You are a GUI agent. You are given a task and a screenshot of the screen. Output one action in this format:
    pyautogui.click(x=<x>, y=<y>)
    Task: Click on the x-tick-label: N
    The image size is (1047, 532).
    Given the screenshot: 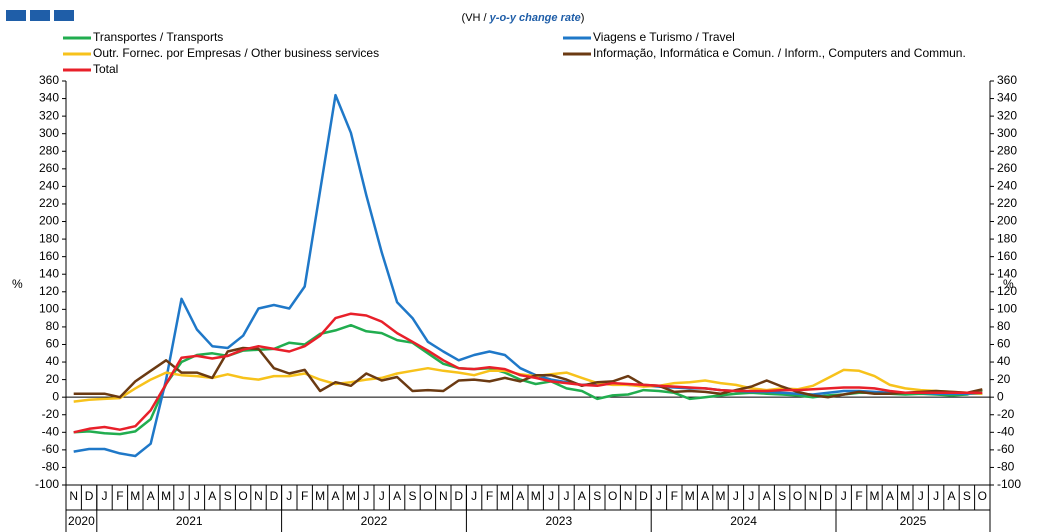 What is the action you would take?
    pyautogui.click(x=443, y=496)
    